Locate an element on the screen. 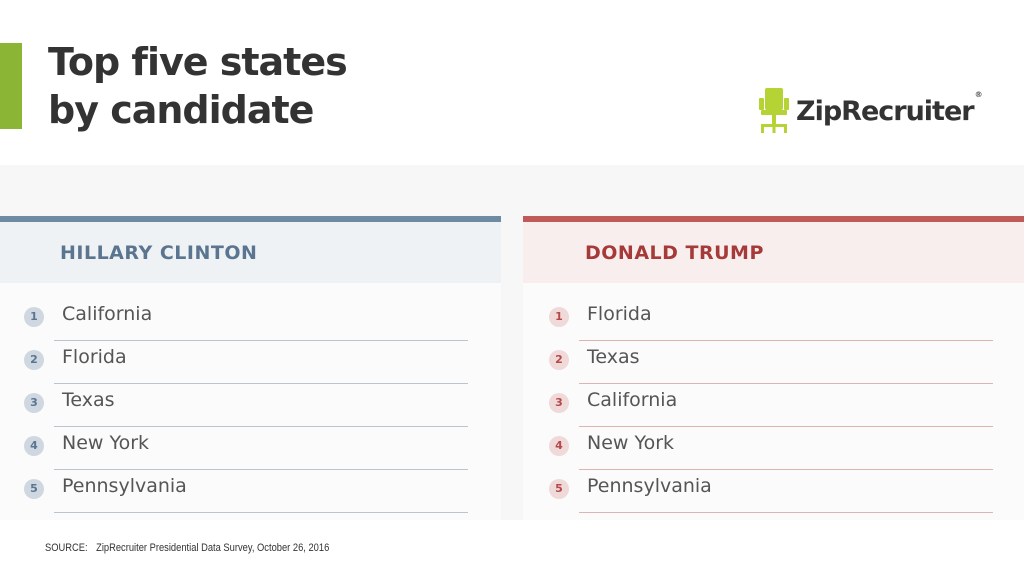  list-item: 1 Florida is located at coordinates (771, 319).